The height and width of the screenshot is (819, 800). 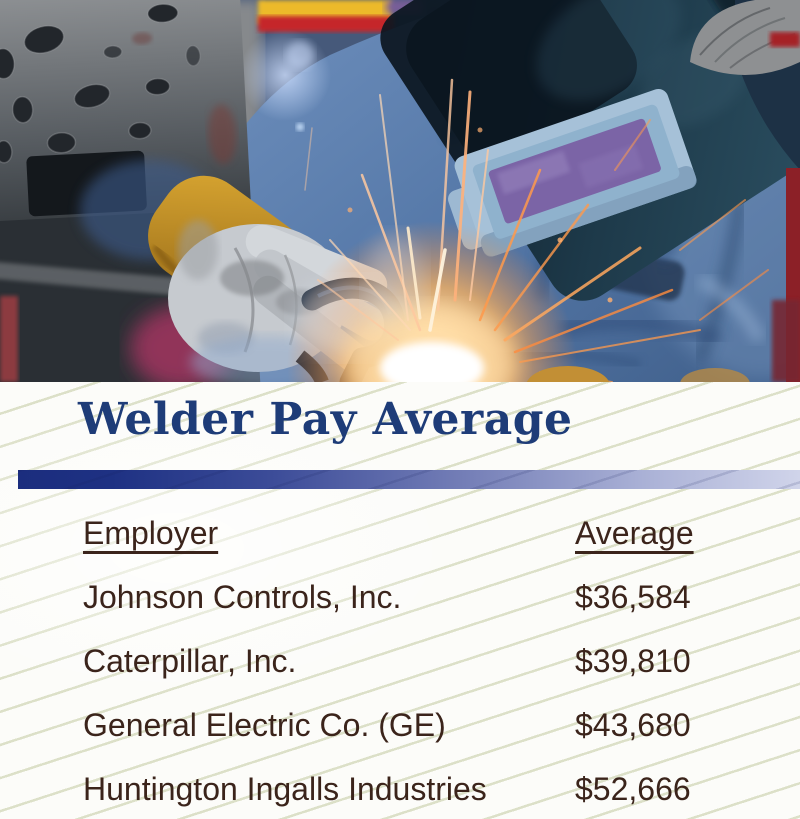 I want to click on average-cell: $52,666, so click(x=633, y=789).